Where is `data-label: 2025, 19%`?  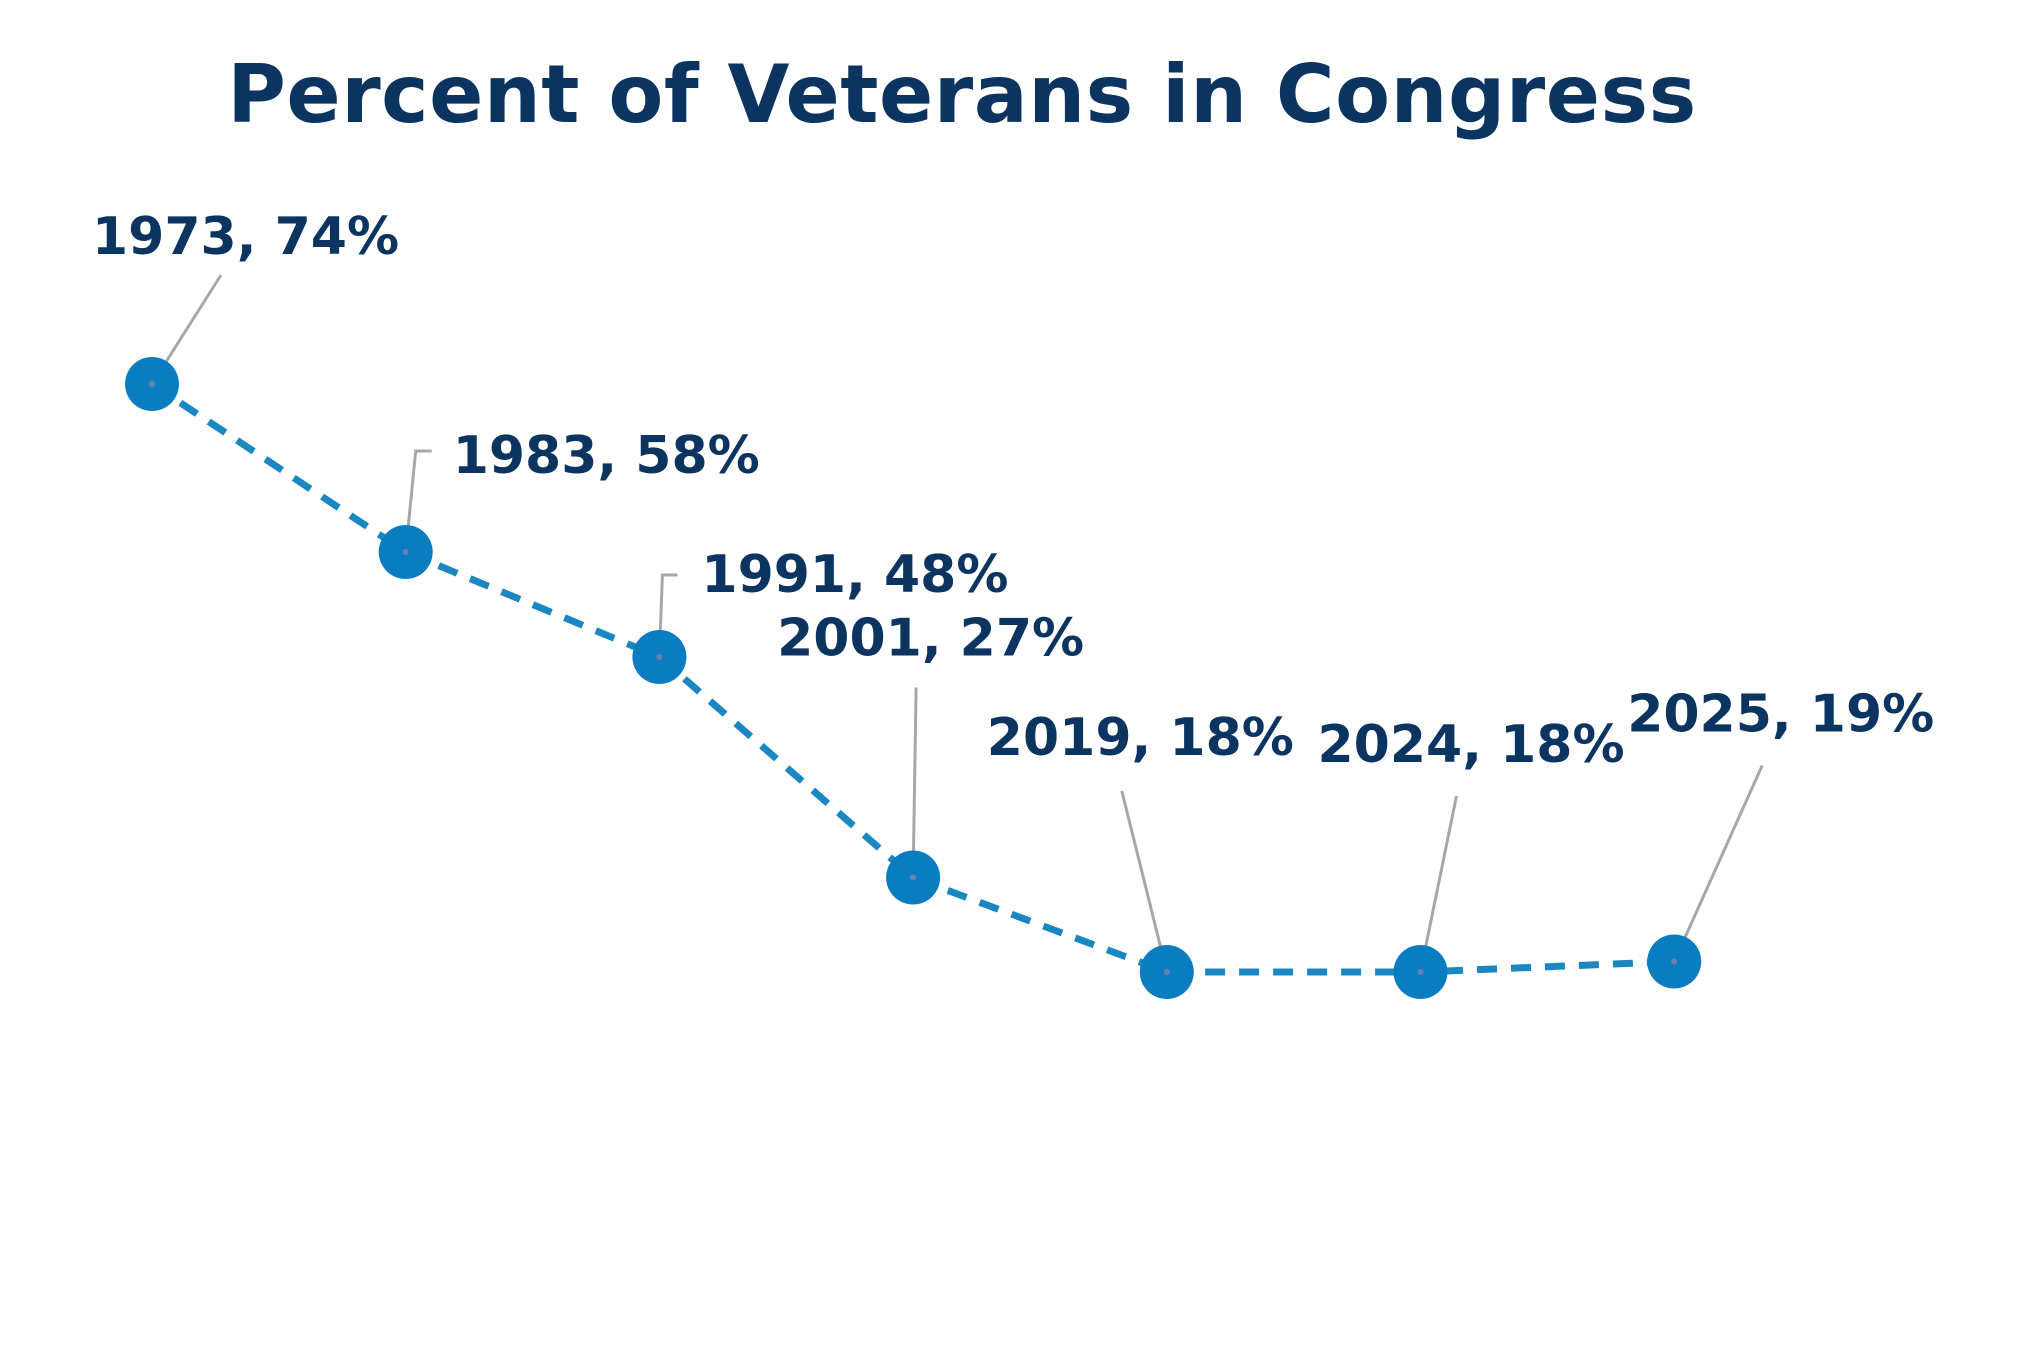 data-label: 2025, 19% is located at coordinates (1780, 715).